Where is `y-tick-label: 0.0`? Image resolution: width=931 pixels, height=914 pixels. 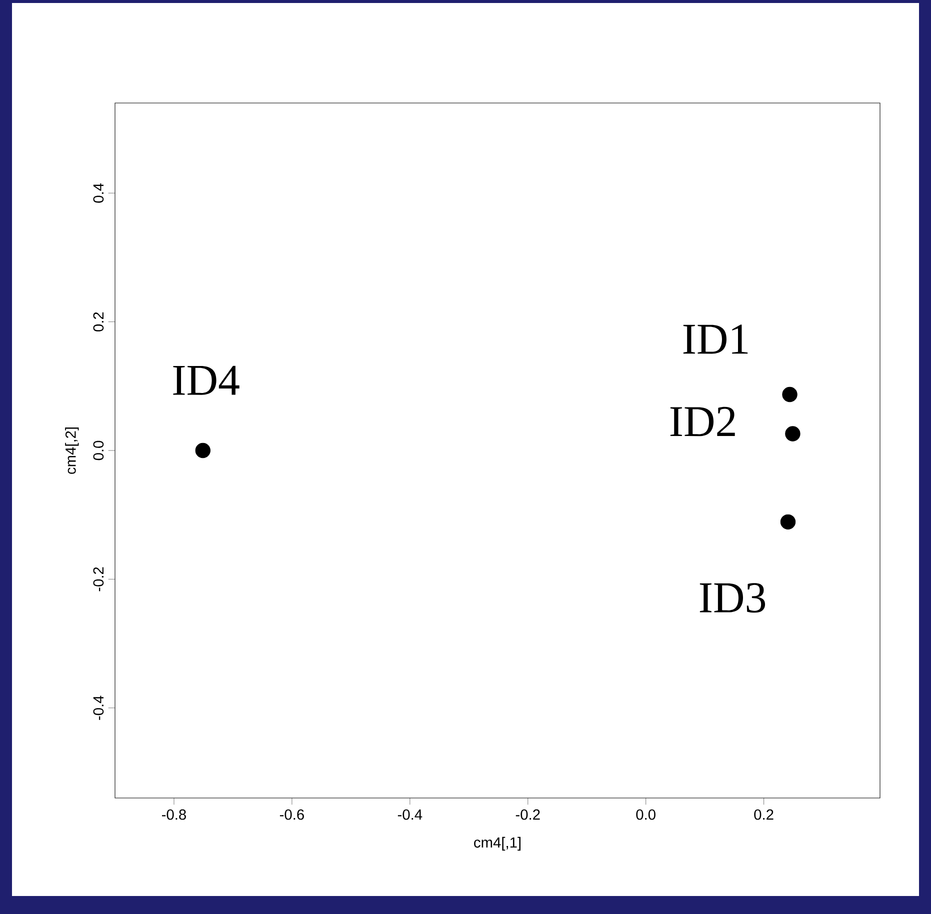
y-tick-label: 0.0 is located at coordinates (98, 450).